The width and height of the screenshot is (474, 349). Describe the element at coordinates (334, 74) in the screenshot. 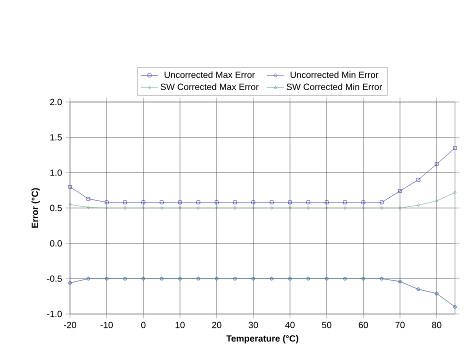

I see `legend-label: Uncorrected Min Error` at that location.